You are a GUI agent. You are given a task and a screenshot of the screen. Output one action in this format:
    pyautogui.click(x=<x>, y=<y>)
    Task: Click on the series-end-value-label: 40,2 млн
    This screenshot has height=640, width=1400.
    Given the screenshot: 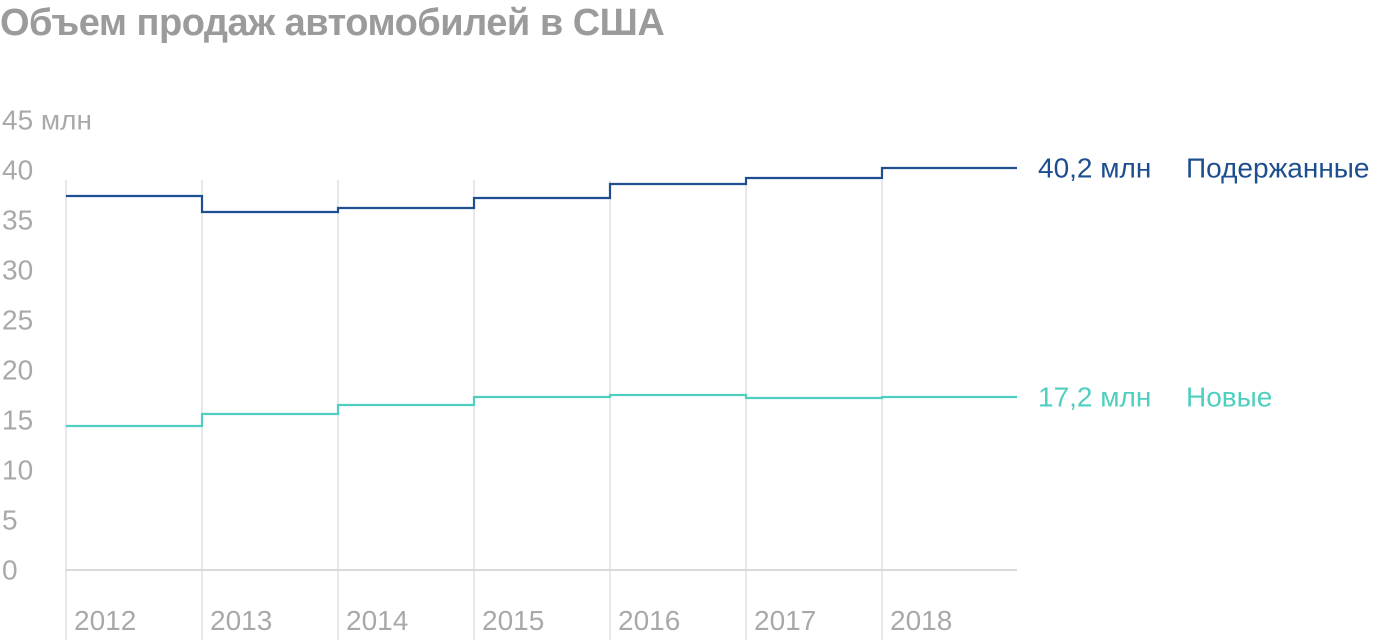 What is the action you would take?
    pyautogui.click(x=1094, y=168)
    